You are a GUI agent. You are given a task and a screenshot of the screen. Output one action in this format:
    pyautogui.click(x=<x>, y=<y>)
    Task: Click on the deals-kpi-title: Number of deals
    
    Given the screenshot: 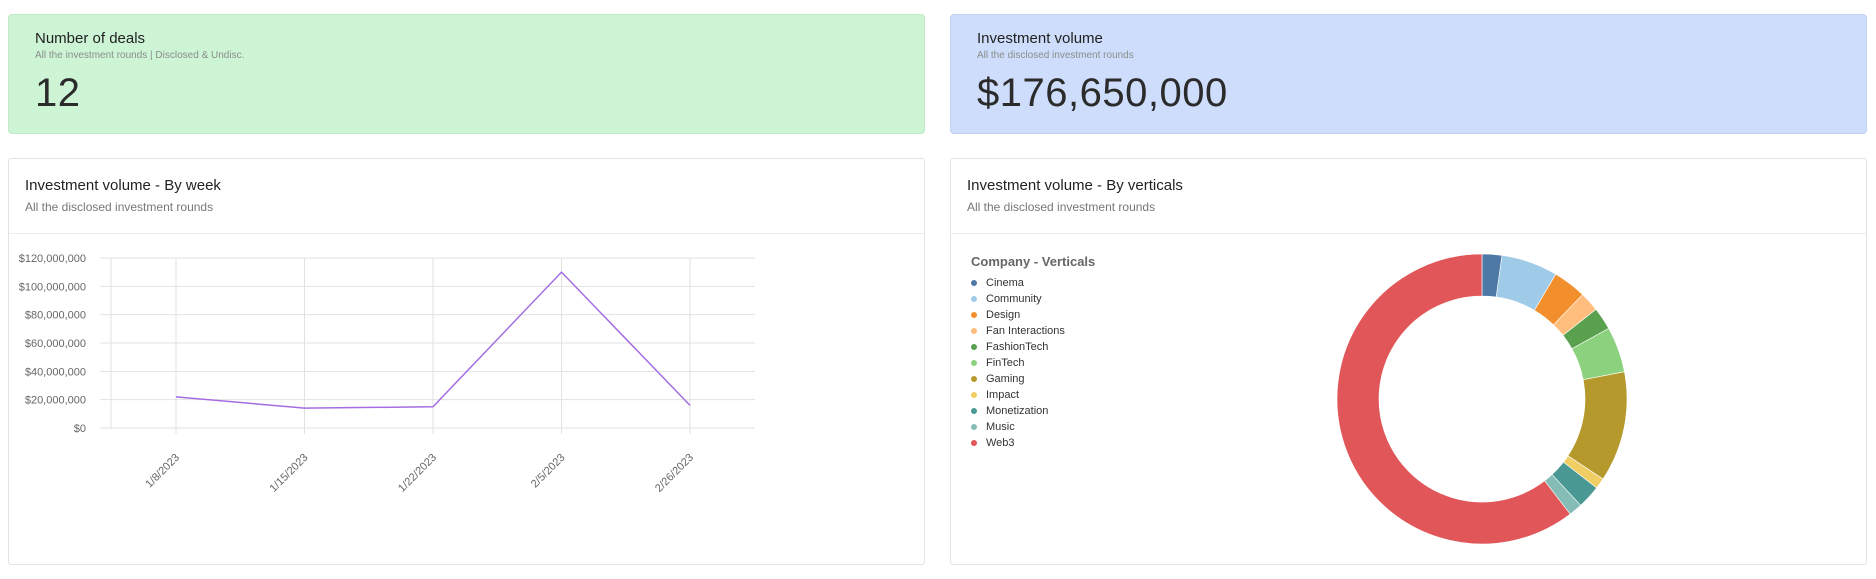 What is the action you would take?
    pyautogui.click(x=90, y=38)
    